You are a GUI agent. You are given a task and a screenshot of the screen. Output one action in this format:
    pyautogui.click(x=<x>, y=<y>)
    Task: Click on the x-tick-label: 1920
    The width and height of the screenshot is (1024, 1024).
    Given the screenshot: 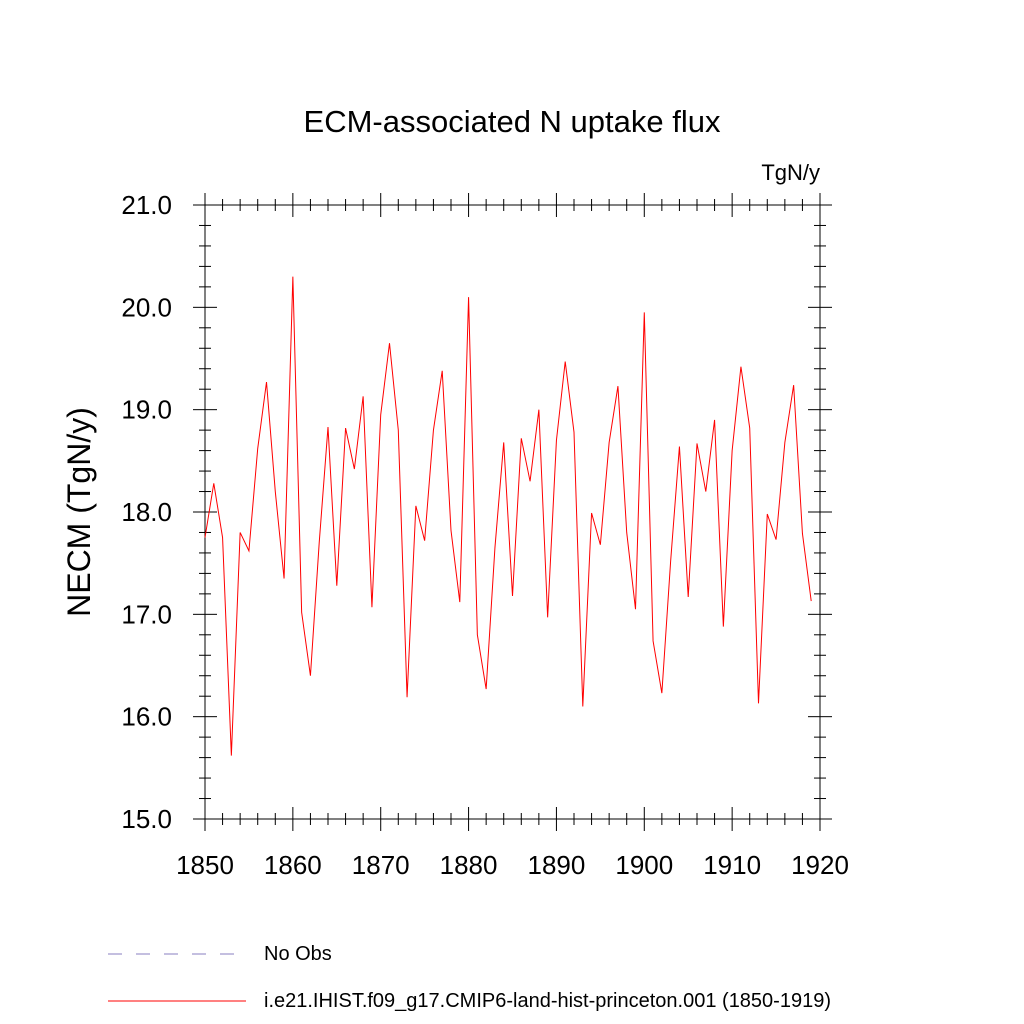 What is the action you would take?
    pyautogui.click(x=820, y=865)
    